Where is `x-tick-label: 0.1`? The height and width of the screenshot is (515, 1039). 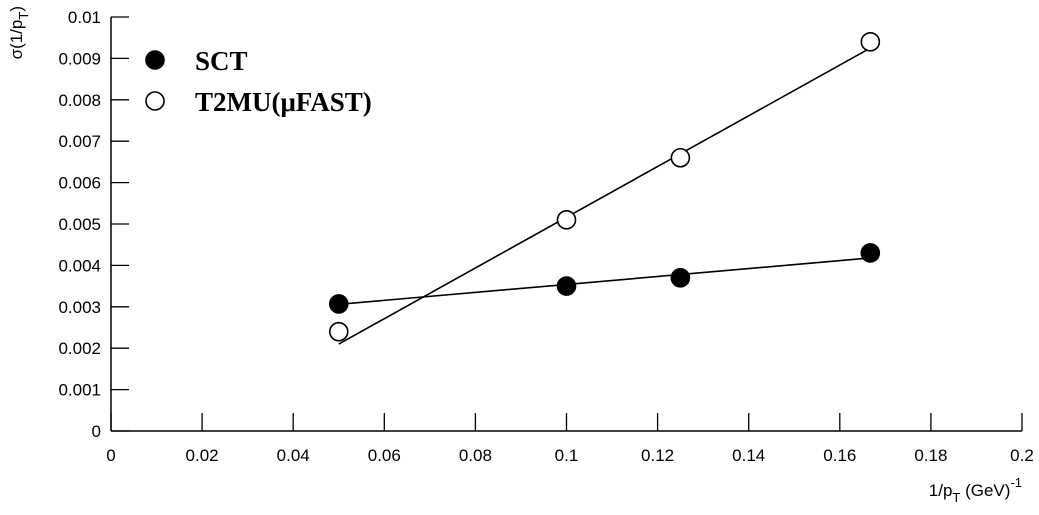
x-tick-label: 0.1 is located at coordinates (567, 455).